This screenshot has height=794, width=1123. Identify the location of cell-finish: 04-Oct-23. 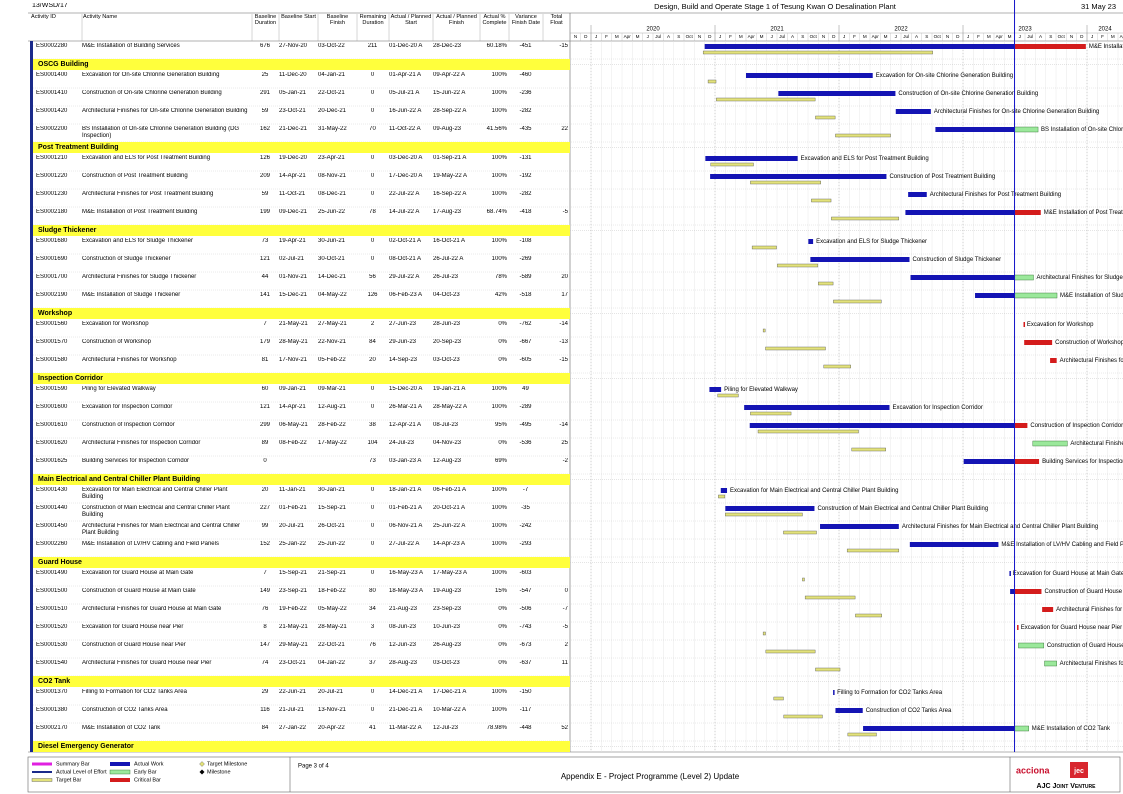
(446, 295).